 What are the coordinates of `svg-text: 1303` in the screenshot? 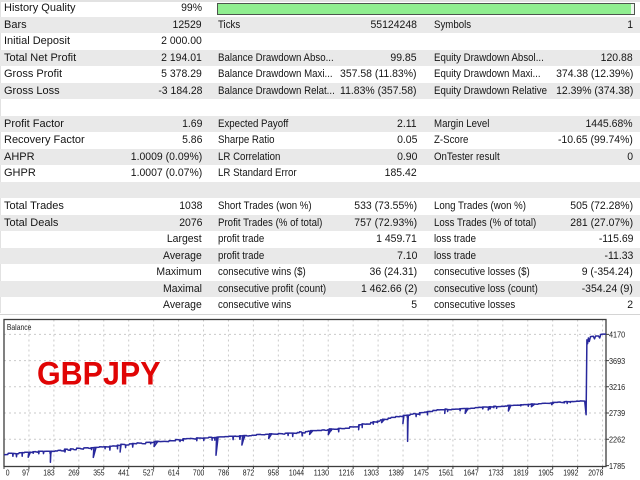 It's located at (371, 473).